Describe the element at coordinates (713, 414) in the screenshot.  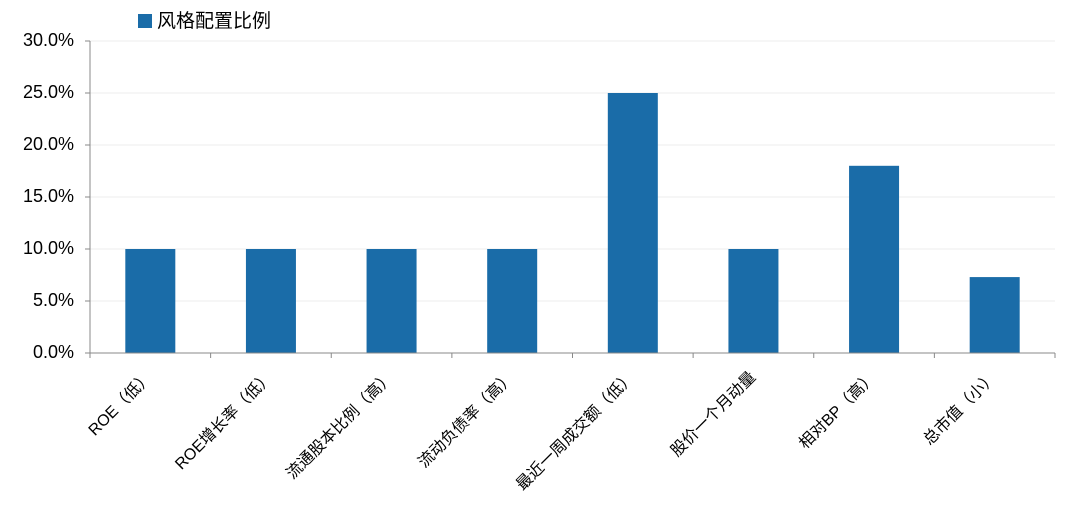
I see `x-tick-label: 股价一个月动量` at that location.